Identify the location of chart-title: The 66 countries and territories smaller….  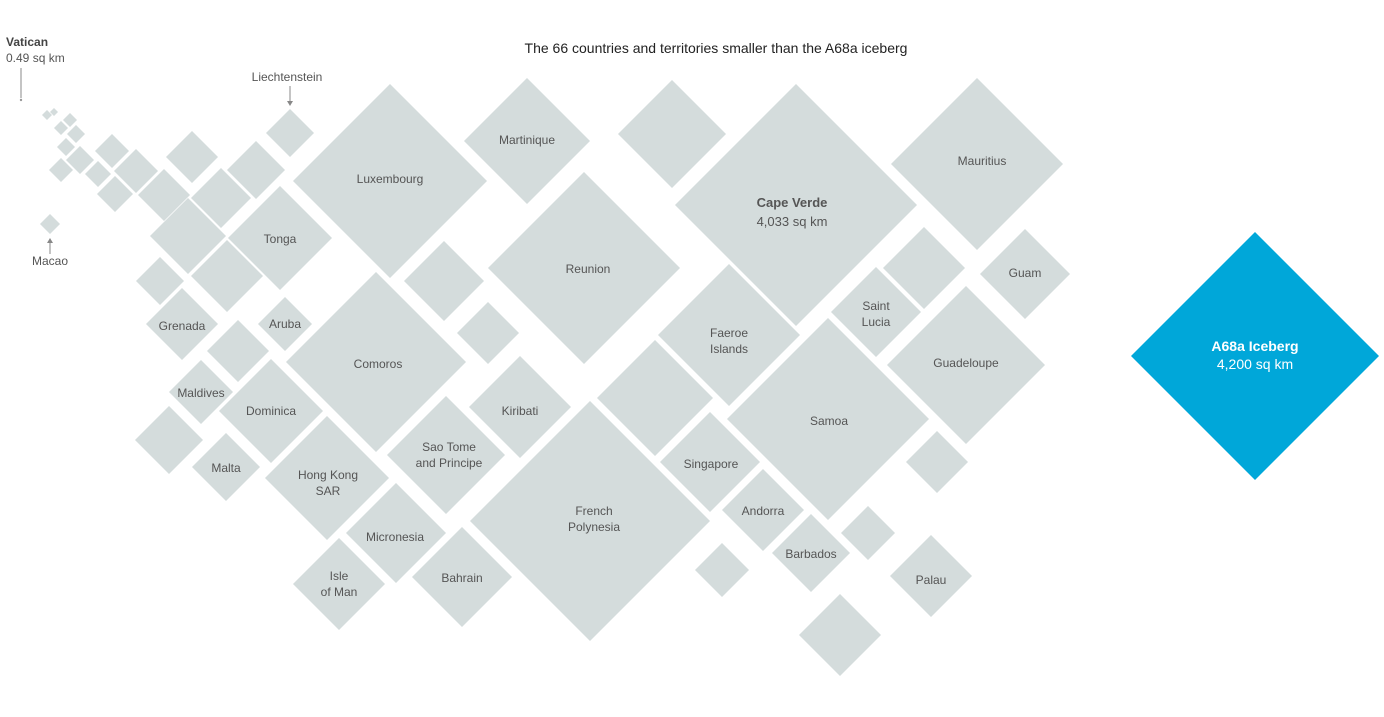
(716, 48).